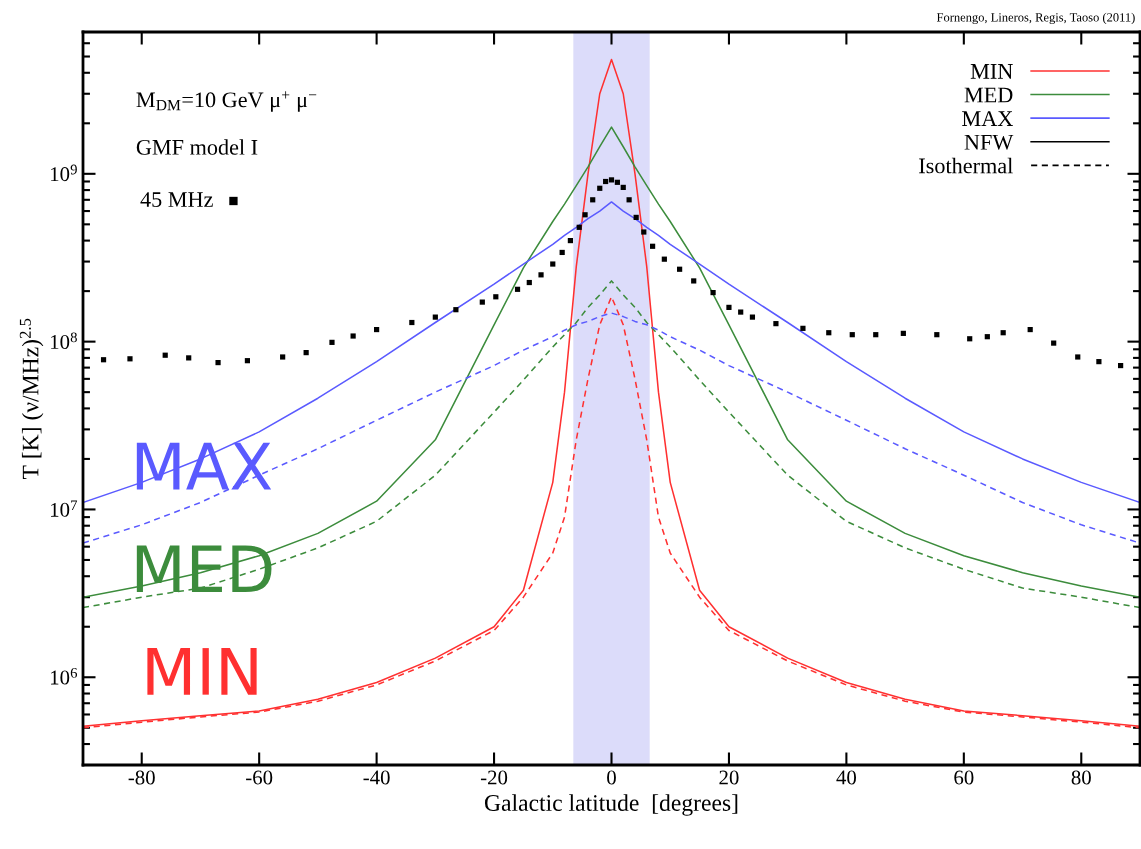 The height and width of the screenshot is (849, 1141). I want to click on x-tick-label: -40, so click(376, 777).